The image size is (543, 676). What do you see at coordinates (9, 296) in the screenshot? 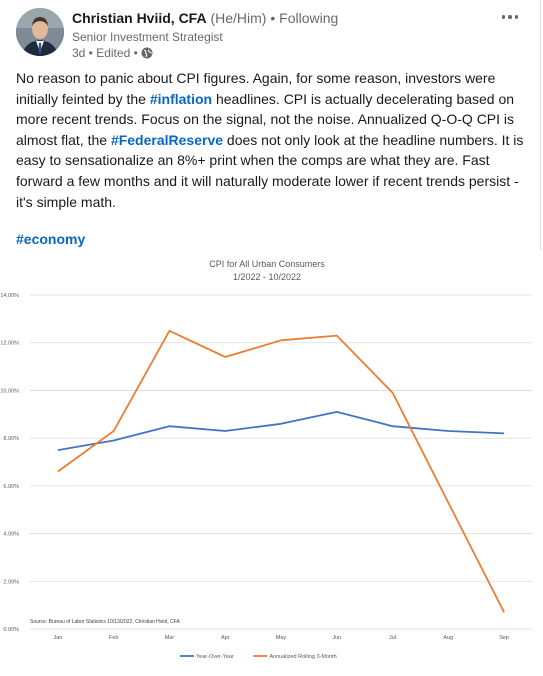
I see `y-tick-label: 14.00%` at bounding box center [9, 296].